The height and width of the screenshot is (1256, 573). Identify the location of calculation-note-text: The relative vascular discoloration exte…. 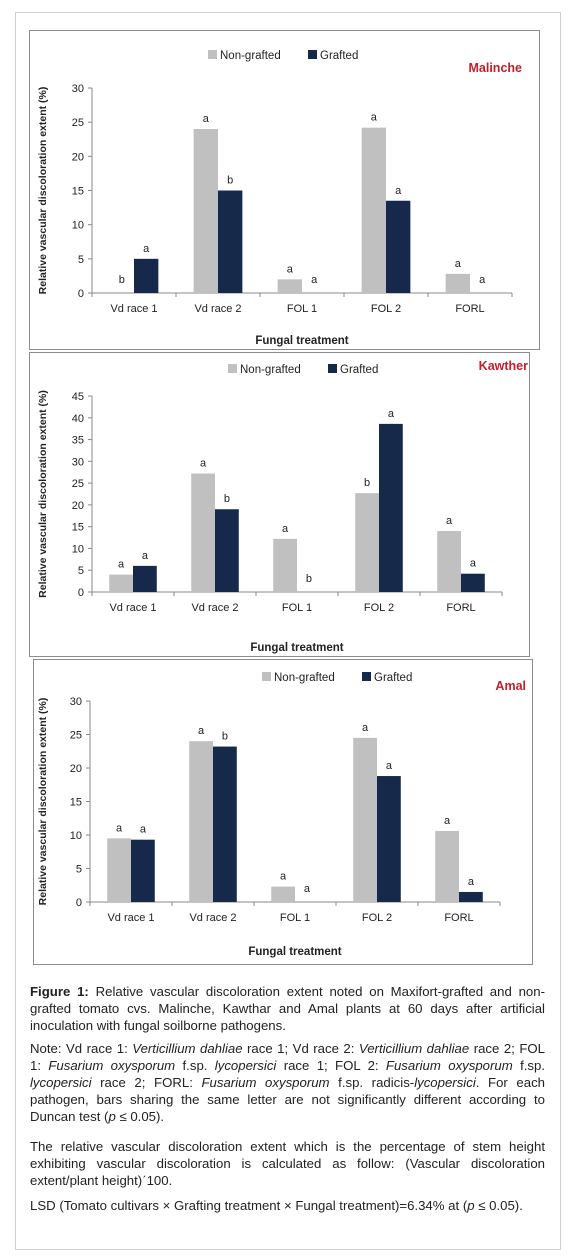
(287, 1163).